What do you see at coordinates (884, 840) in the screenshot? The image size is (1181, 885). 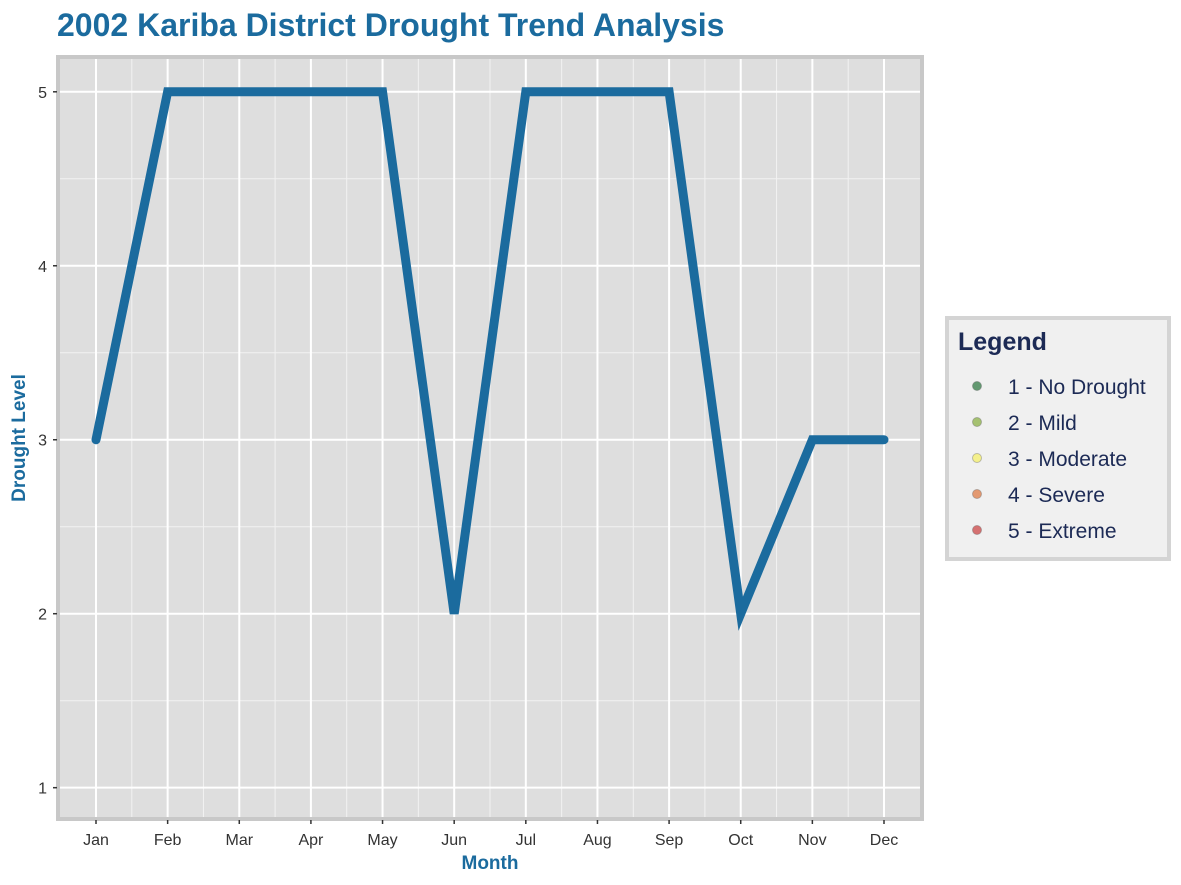 I see `x-tick-label: Dec` at bounding box center [884, 840].